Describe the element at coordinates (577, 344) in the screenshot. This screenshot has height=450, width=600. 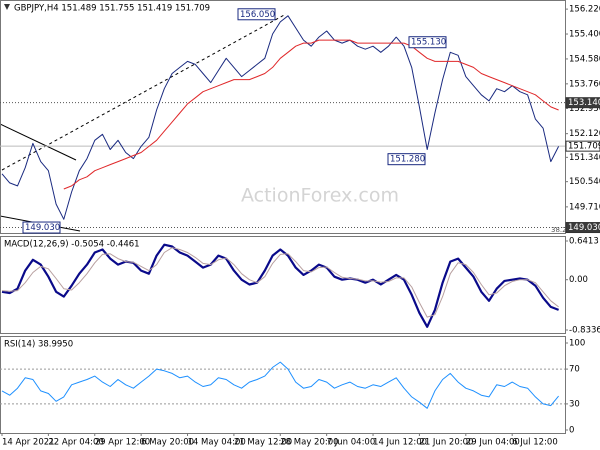
I see `y-tick-label: 100` at that location.